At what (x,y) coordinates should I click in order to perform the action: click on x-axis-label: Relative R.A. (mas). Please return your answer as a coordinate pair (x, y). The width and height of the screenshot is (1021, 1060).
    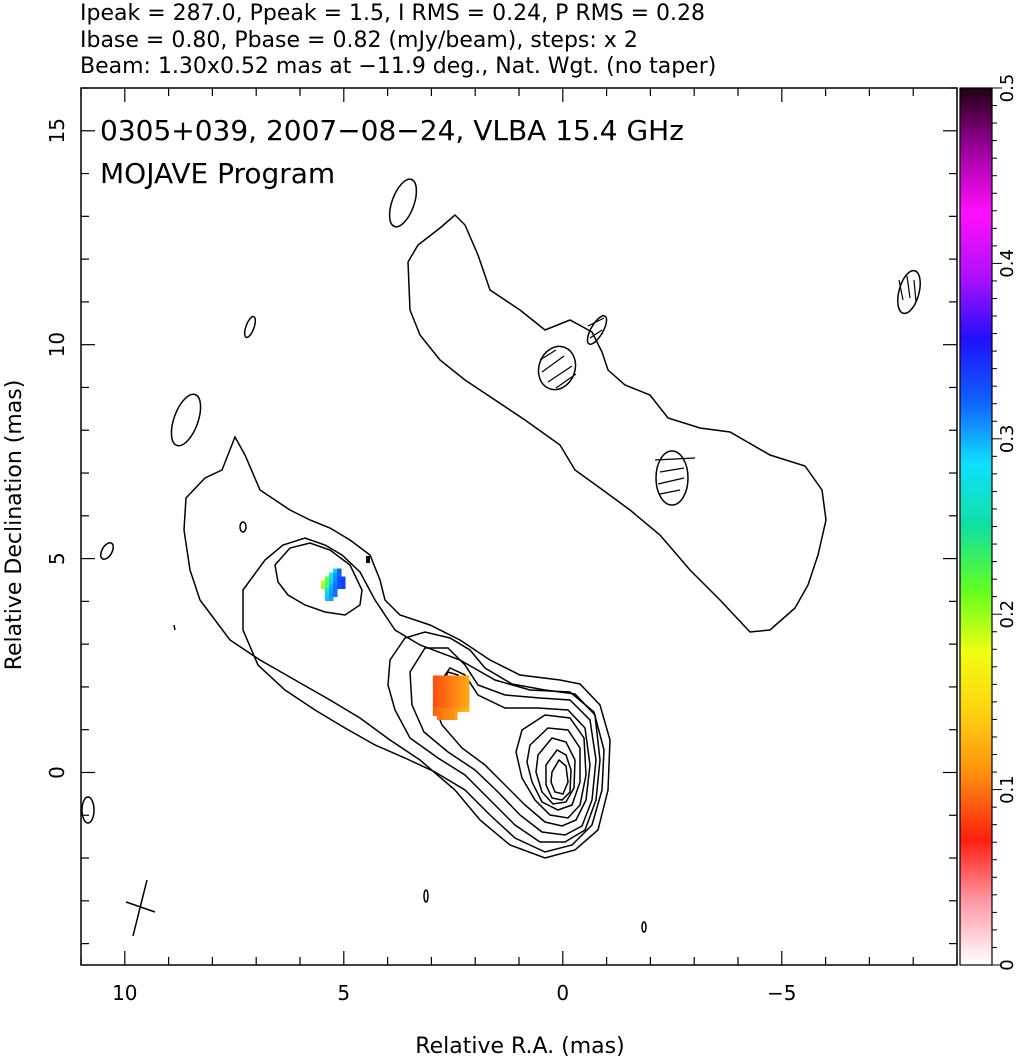
    Looking at the image, I should click on (519, 1046).